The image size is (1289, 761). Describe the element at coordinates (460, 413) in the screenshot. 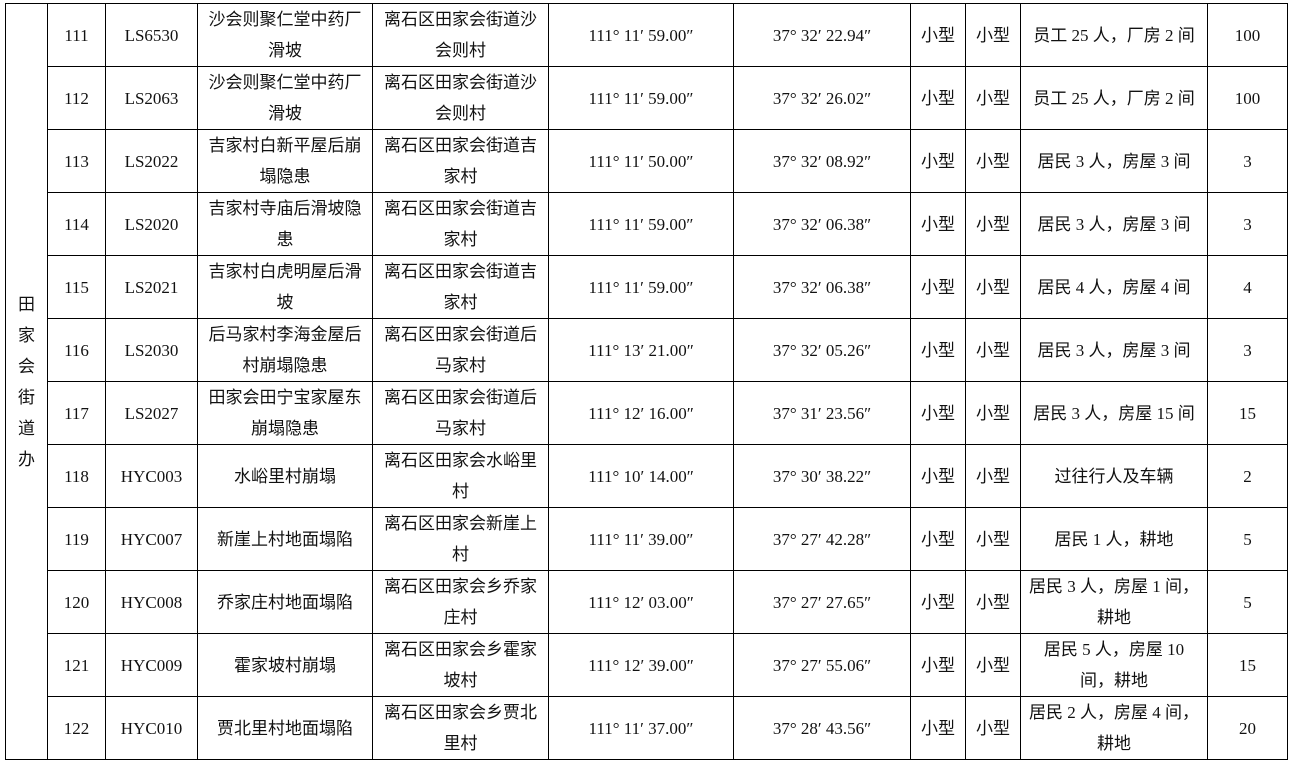

I see `cell-location: 离石区田家会街道后马家村` at that location.